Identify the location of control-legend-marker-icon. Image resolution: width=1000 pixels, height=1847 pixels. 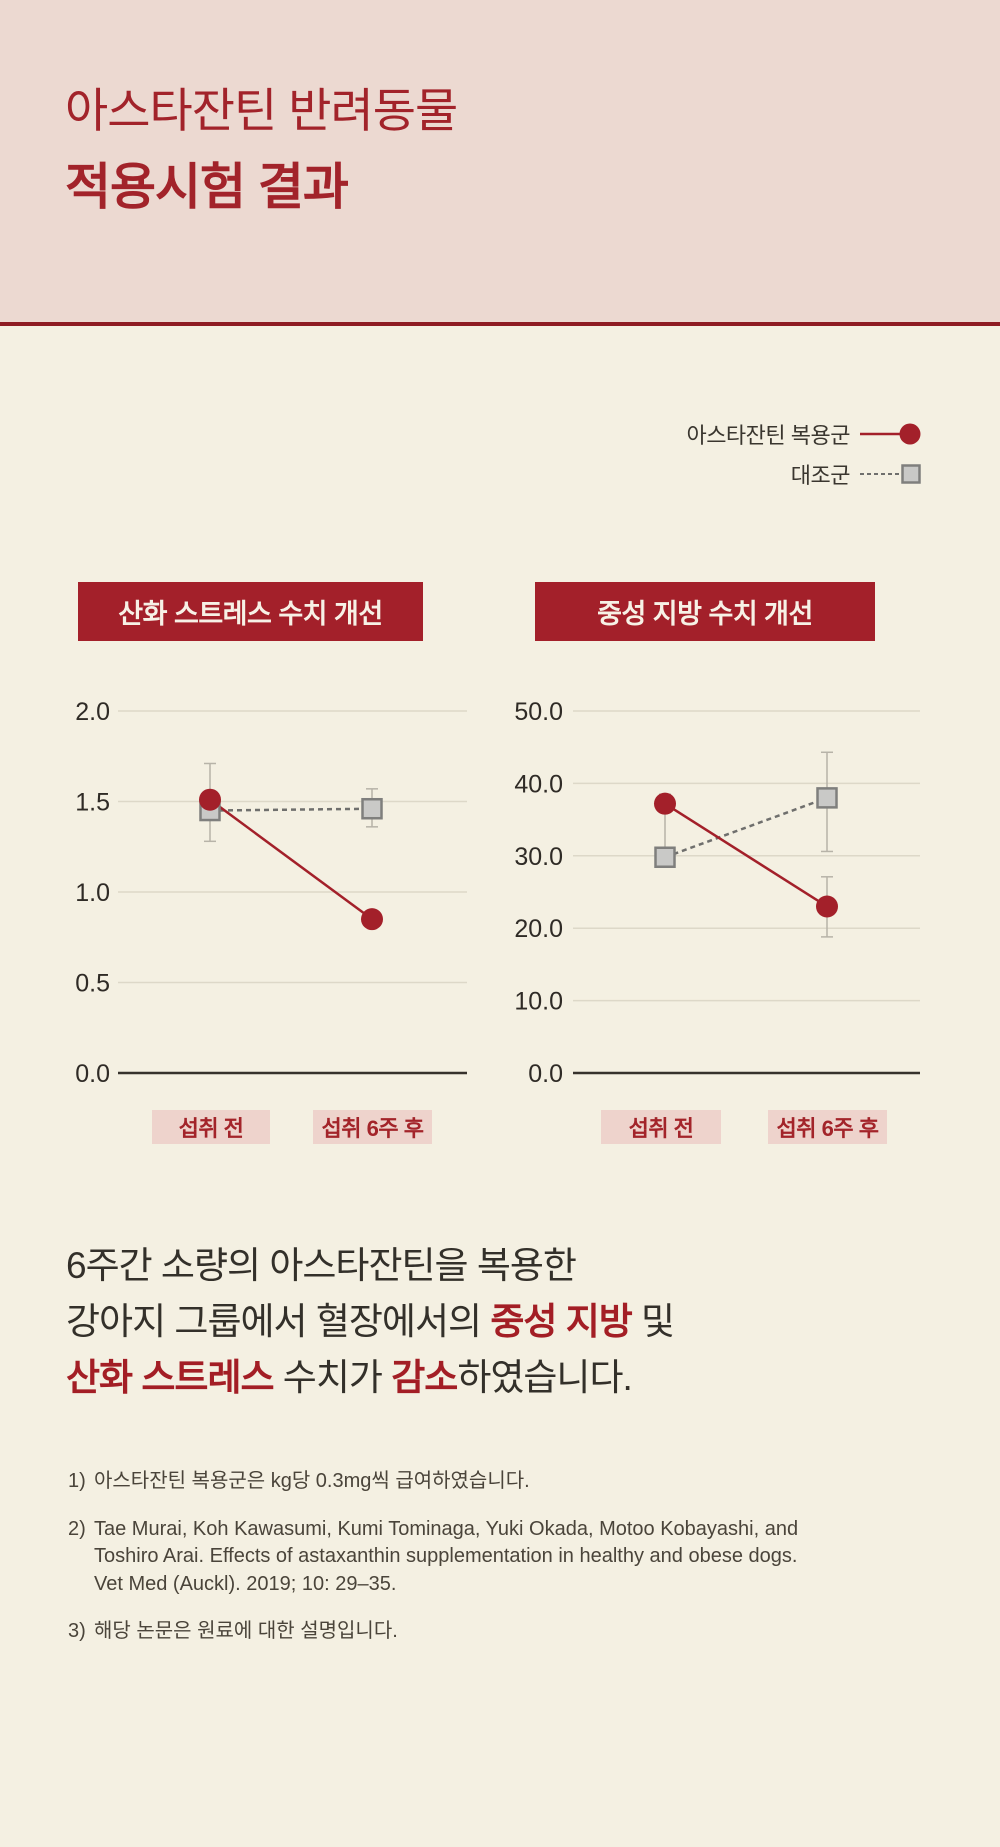
(890, 474).